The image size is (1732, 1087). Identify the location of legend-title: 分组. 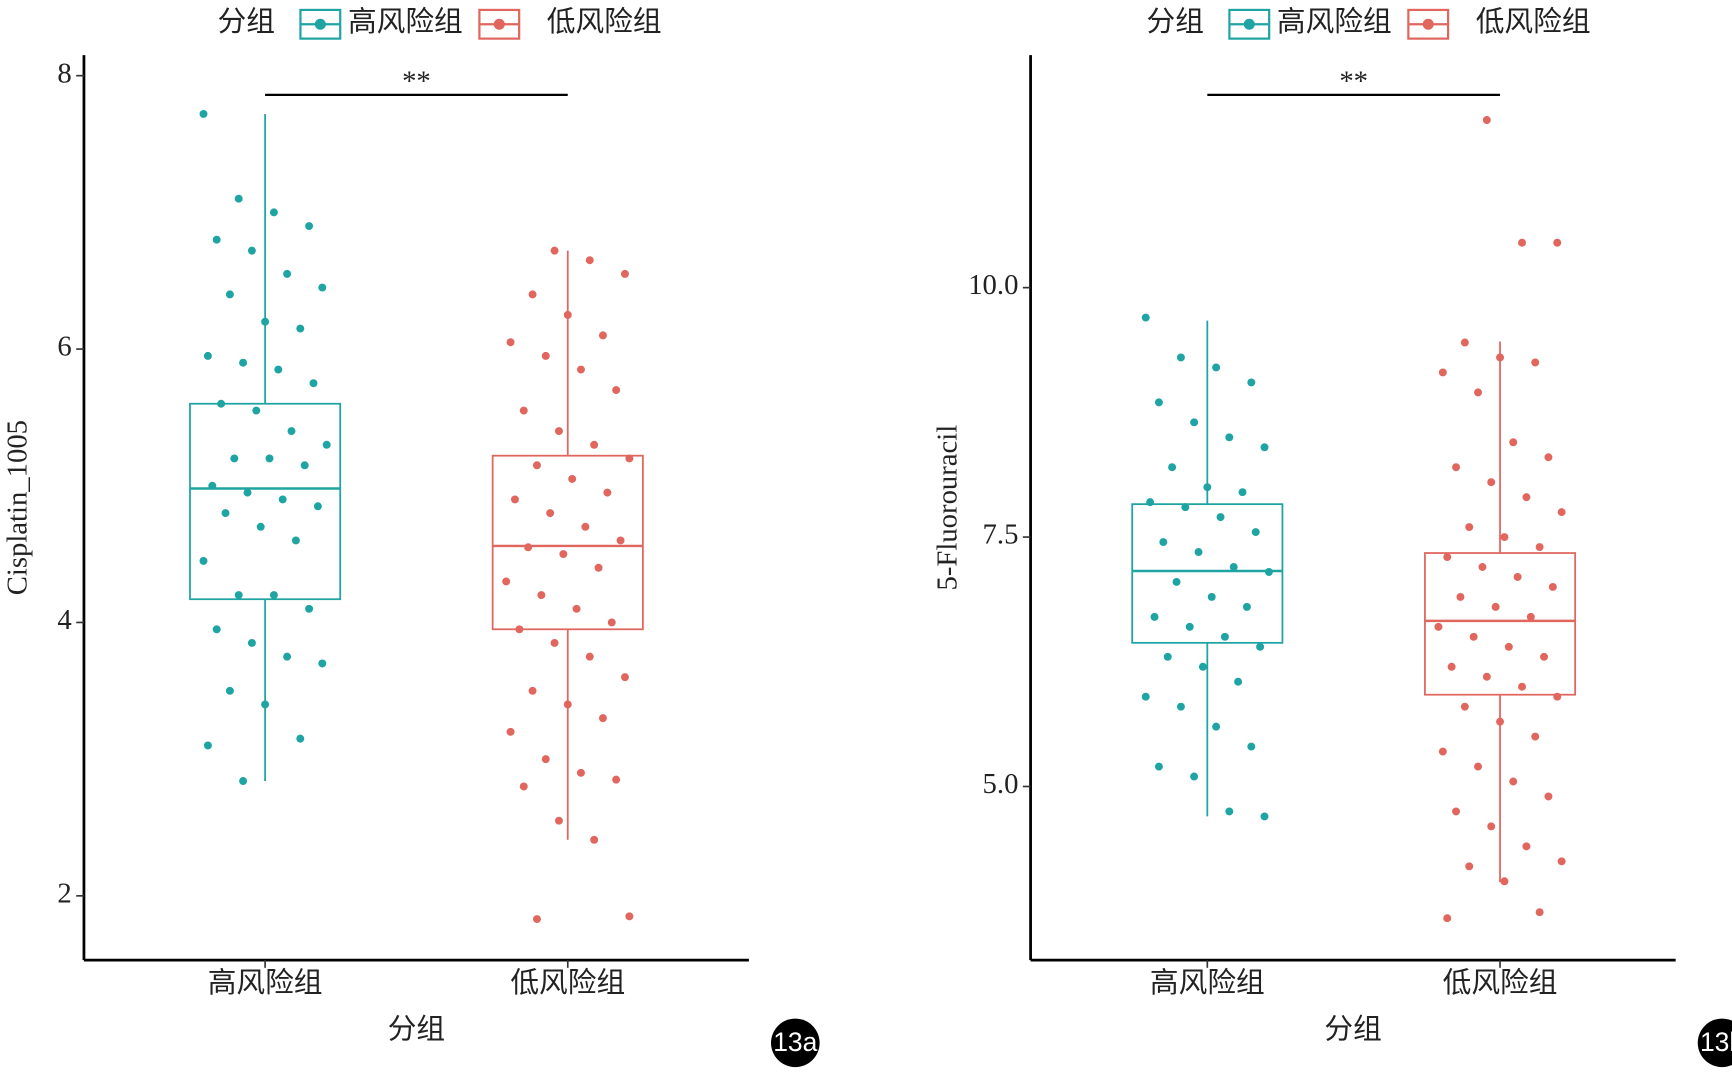
(1175, 22).